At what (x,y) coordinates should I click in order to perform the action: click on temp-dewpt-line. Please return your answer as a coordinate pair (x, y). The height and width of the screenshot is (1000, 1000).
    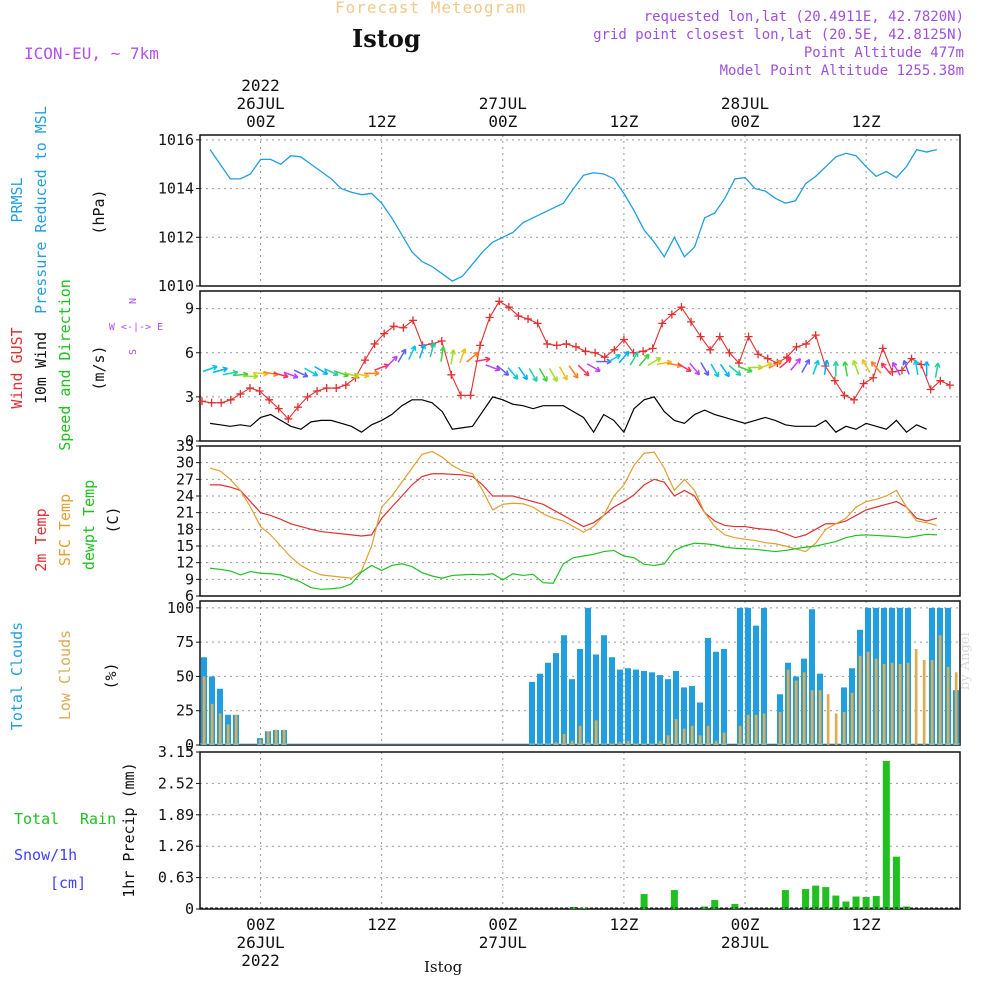
    Looking at the image, I should click on (573, 561).